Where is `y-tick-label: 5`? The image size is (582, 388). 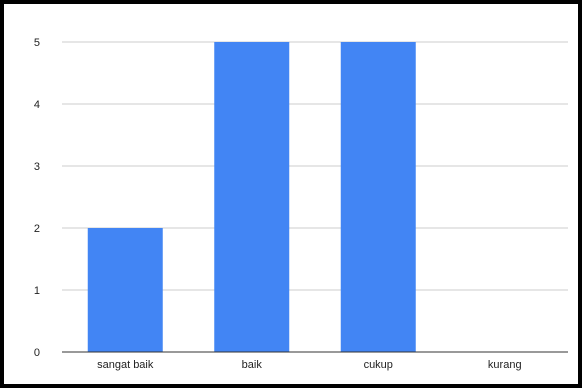 y-tick-label: 5 is located at coordinates (37, 43).